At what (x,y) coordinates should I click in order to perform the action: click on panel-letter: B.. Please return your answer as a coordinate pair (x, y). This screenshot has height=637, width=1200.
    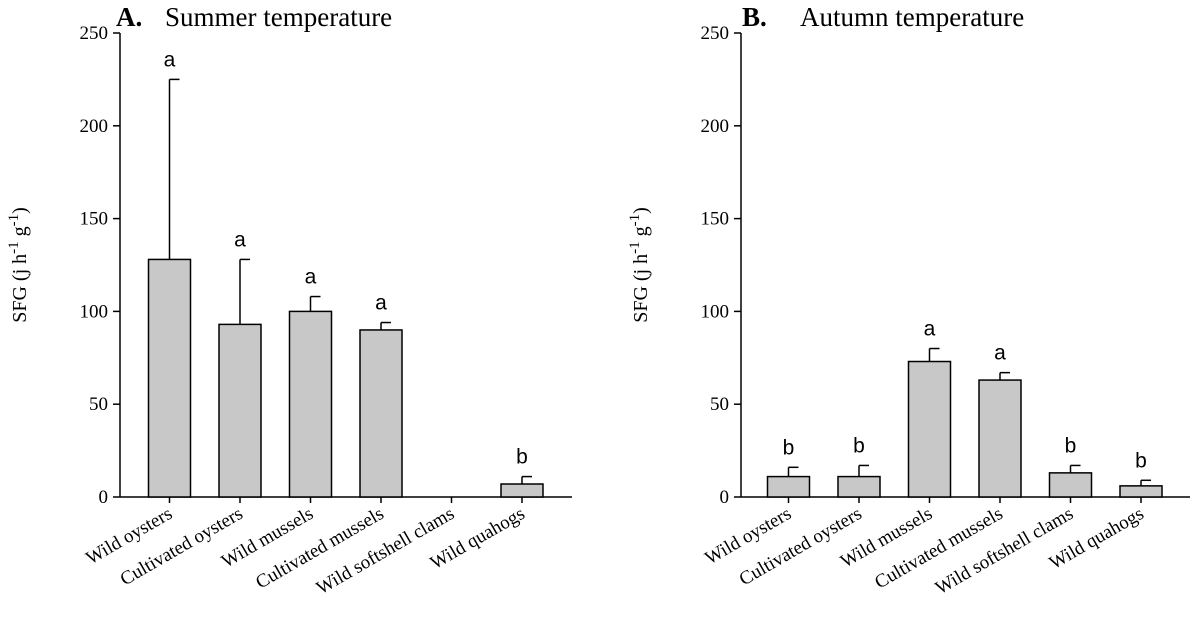
    Looking at the image, I should click on (754, 17).